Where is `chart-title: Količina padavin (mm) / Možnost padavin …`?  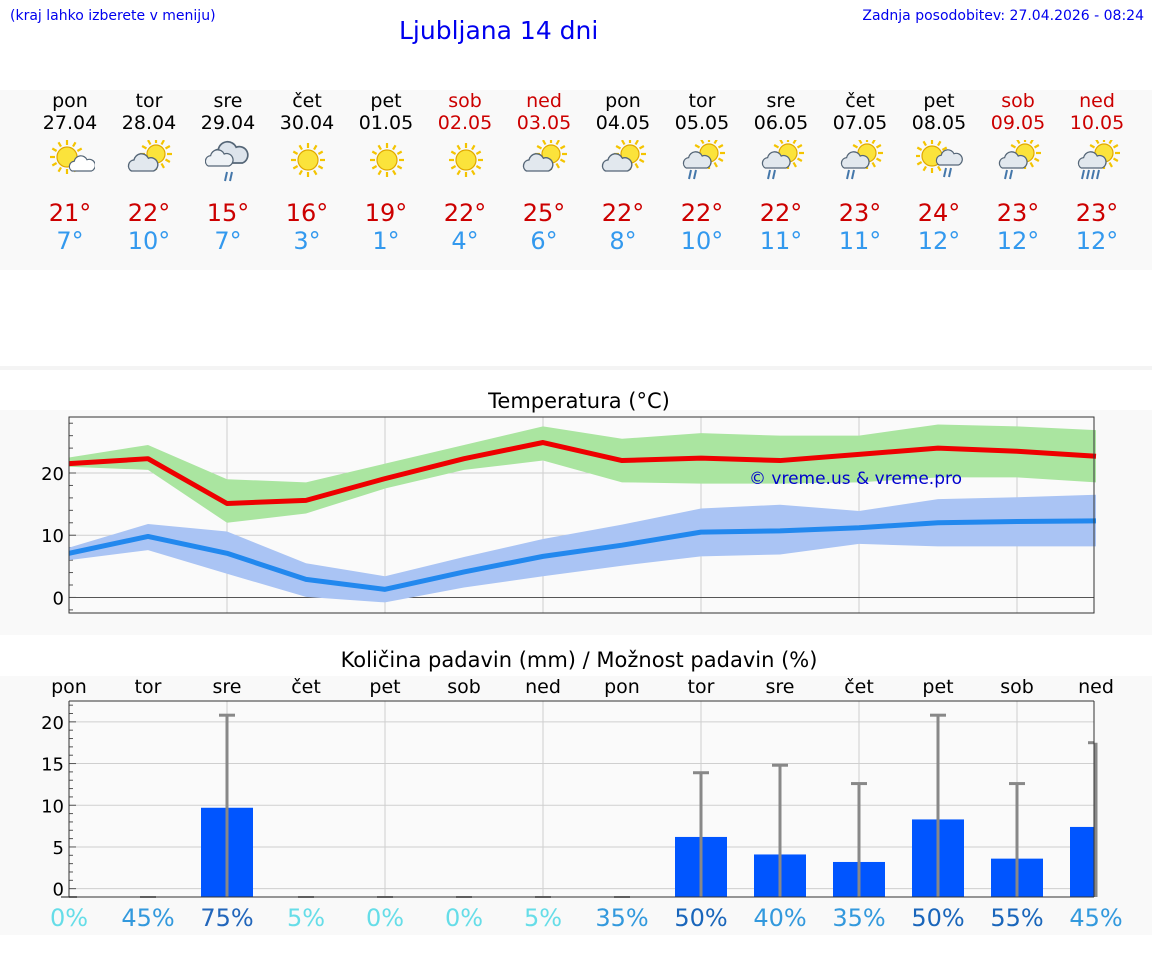
chart-title: Količina padavin (mm) / Možnost padavin … is located at coordinates (579, 660).